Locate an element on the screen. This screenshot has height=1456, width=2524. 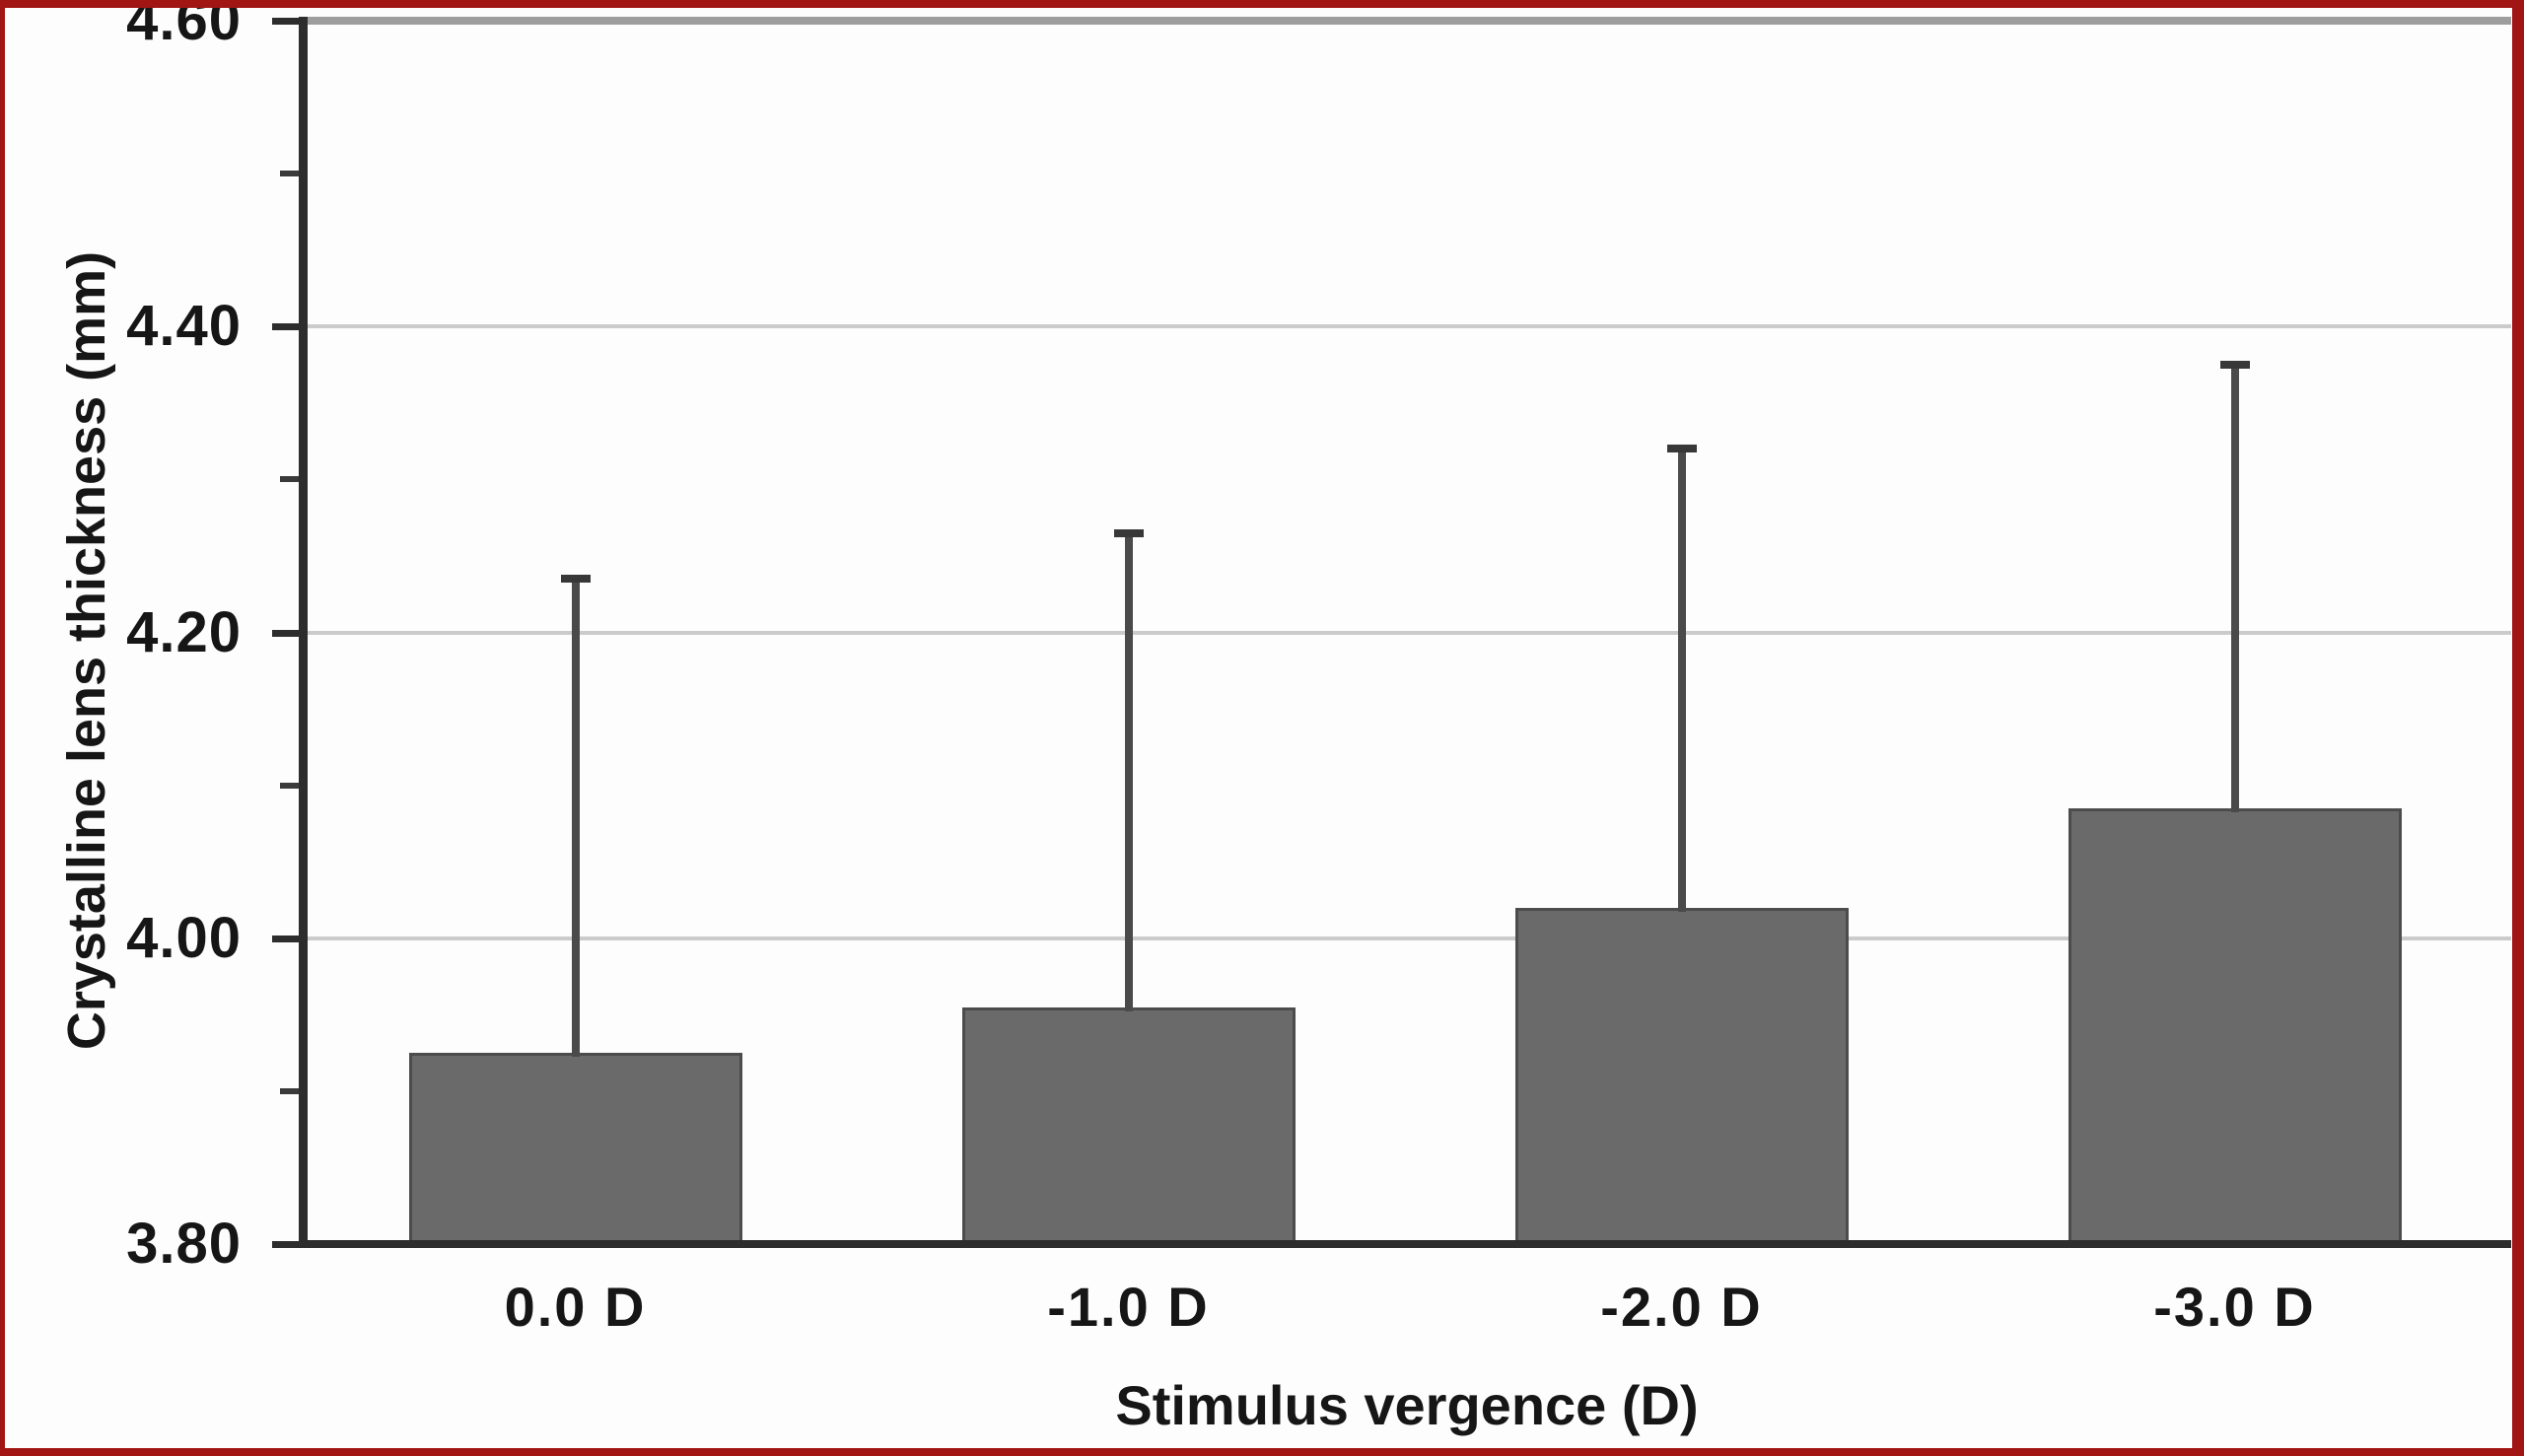
y-axis-line is located at coordinates (303, 632).